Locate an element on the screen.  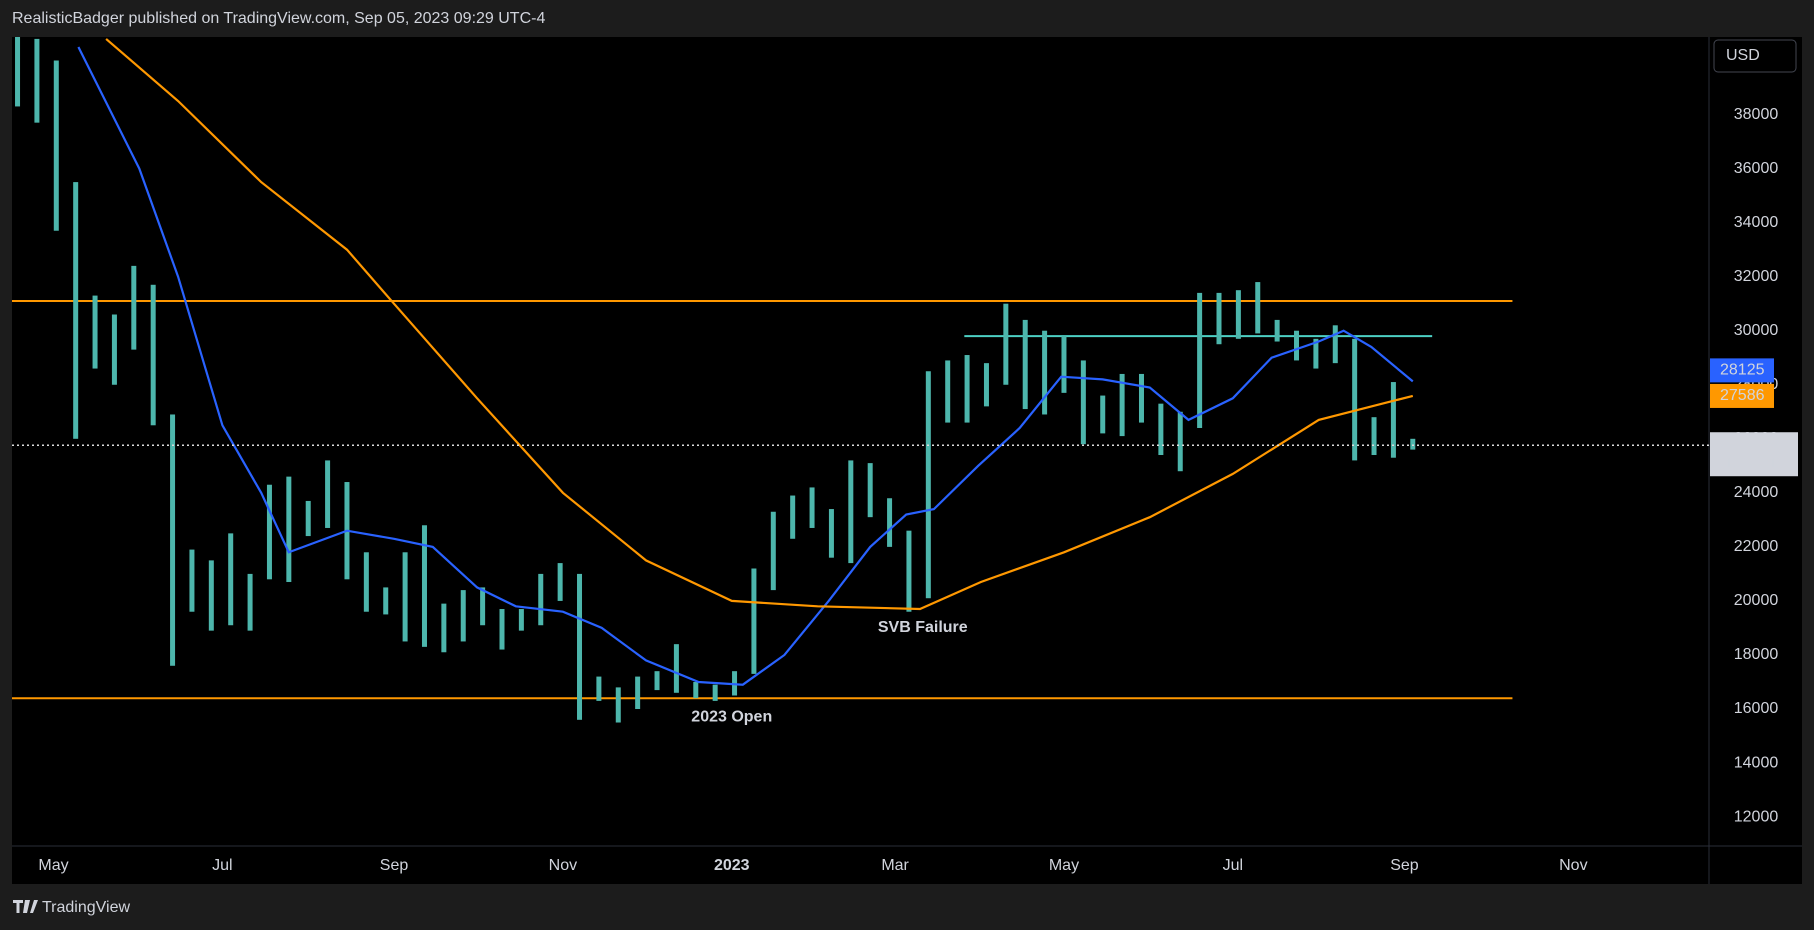
annotation: SVB Failure is located at coordinates (923, 627).